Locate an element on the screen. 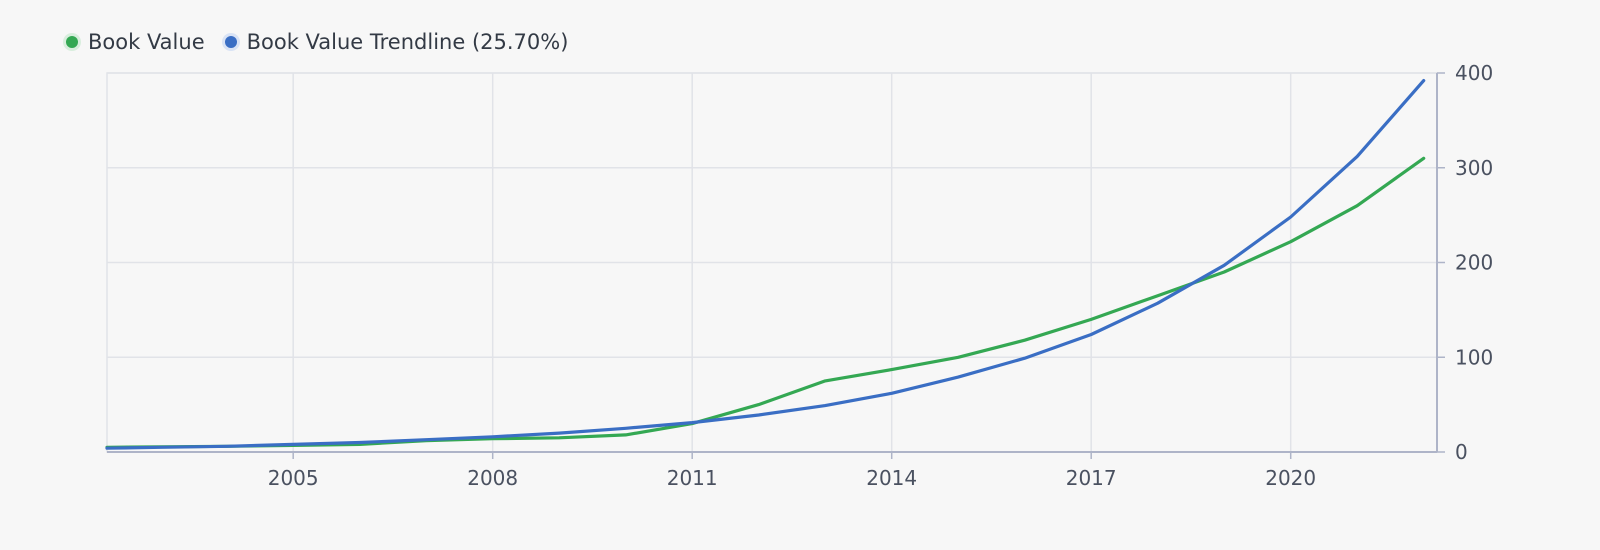 This screenshot has width=1600, height=550. x-tick-label: 2014 is located at coordinates (891, 478).